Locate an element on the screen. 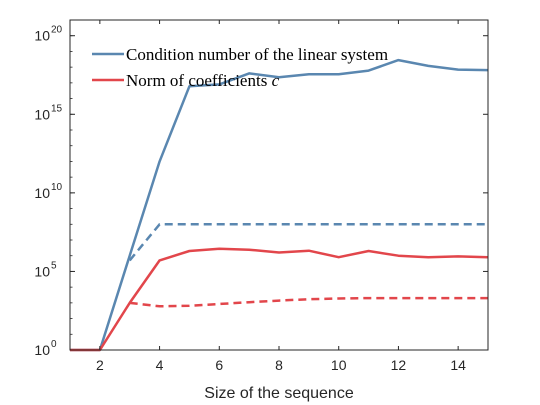 This screenshot has width=540, height=405. y-tick-exponent: 0 is located at coordinates (54, 344).